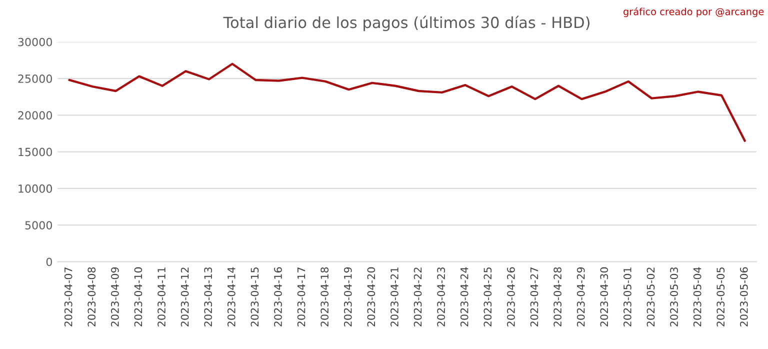 This screenshot has width=768, height=349. What do you see at coordinates (580, 296) in the screenshot?
I see `x-tick-label: 2023-04-29` at bounding box center [580, 296].